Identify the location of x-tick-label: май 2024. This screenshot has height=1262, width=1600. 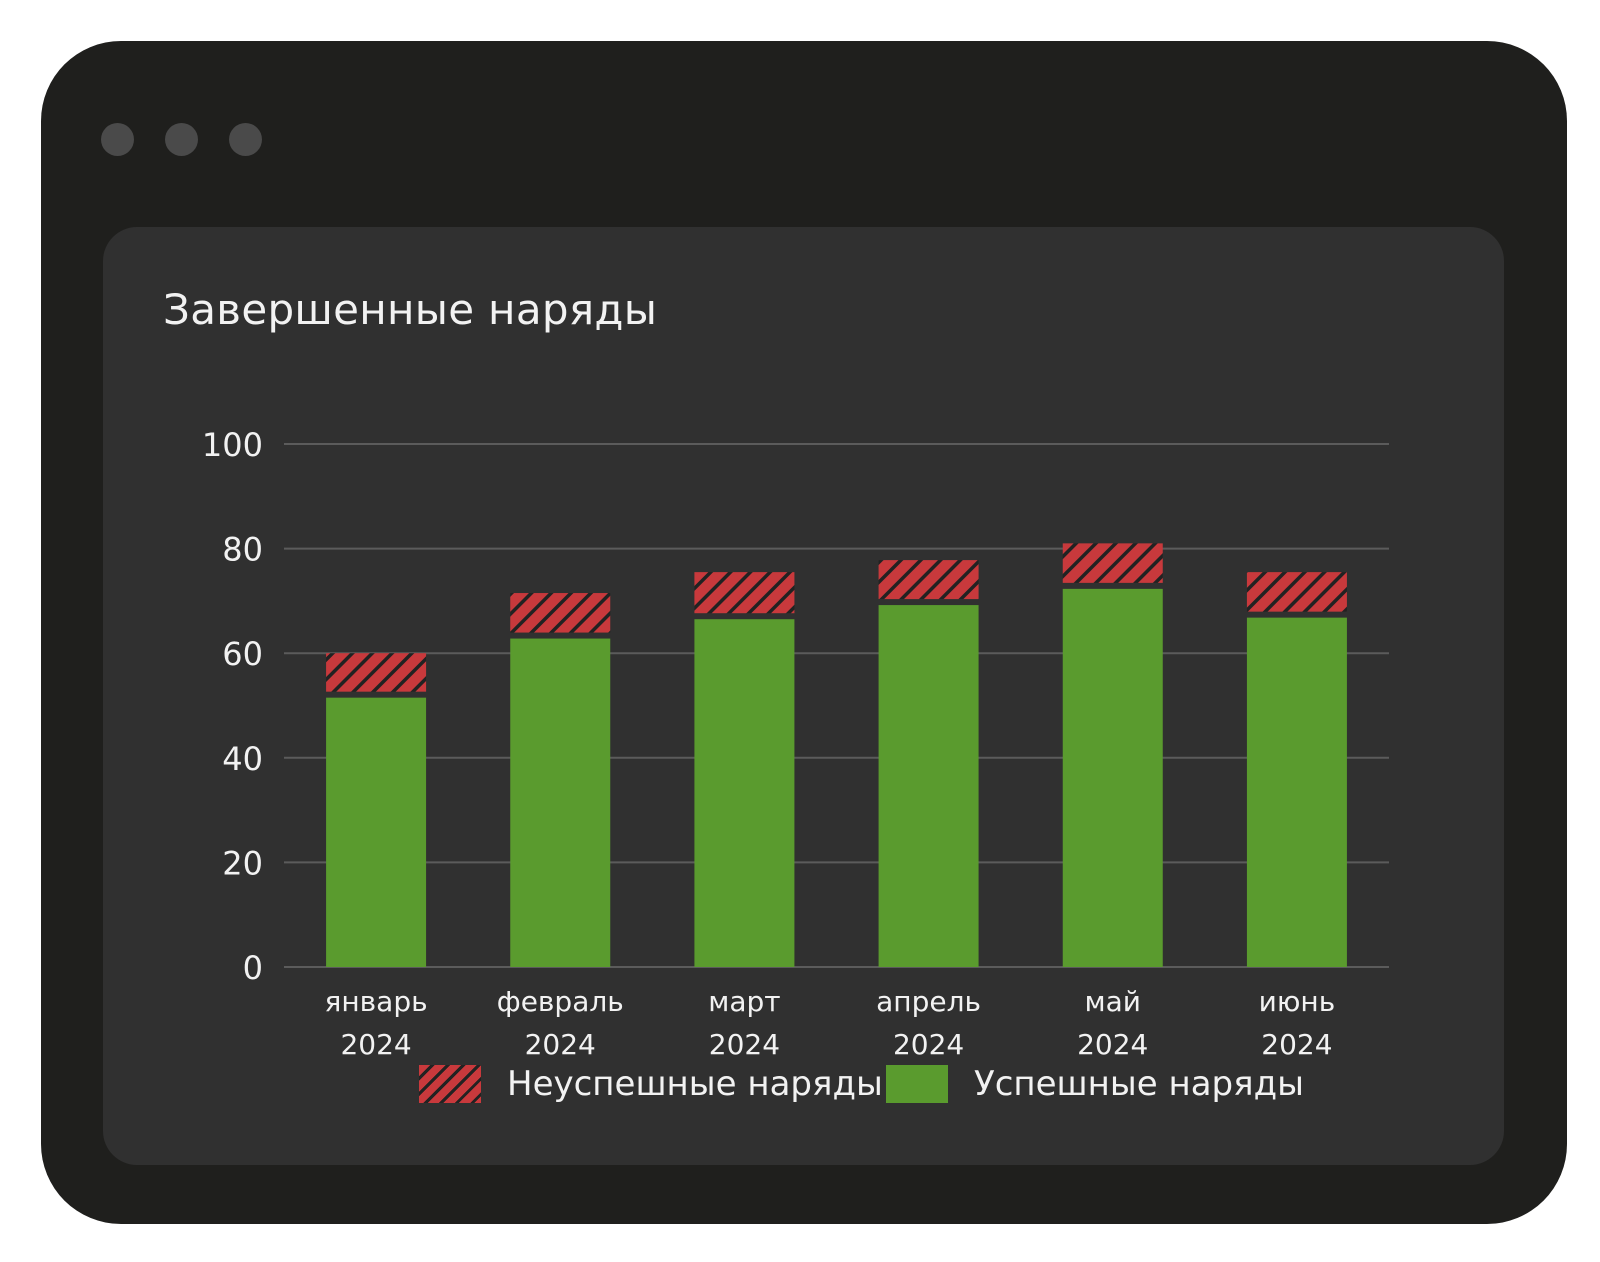
(1112, 1023).